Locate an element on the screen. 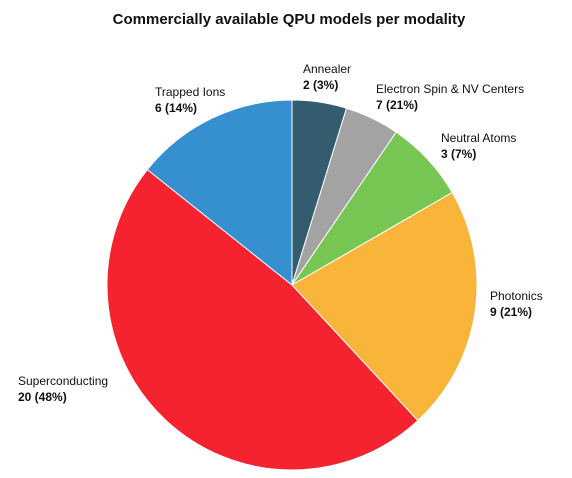 The height and width of the screenshot is (478, 572). slice-value-trapped-ions: 6 (14%) is located at coordinates (176, 108).